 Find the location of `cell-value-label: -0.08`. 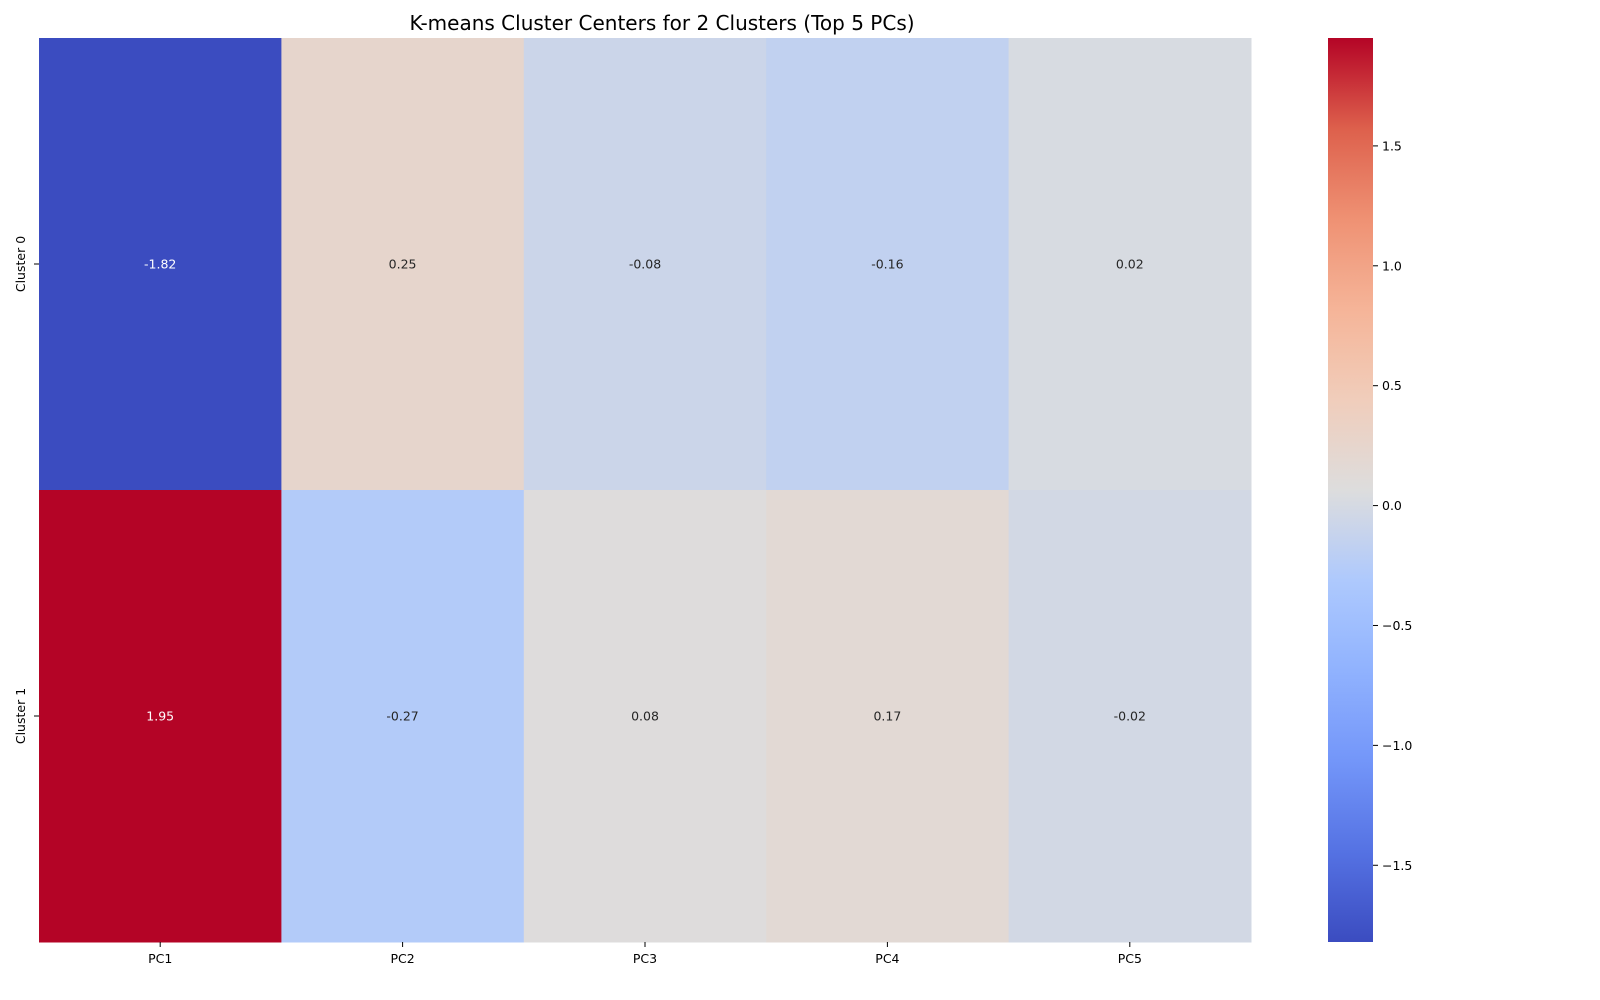

cell-value-label: -0.08 is located at coordinates (645, 264).